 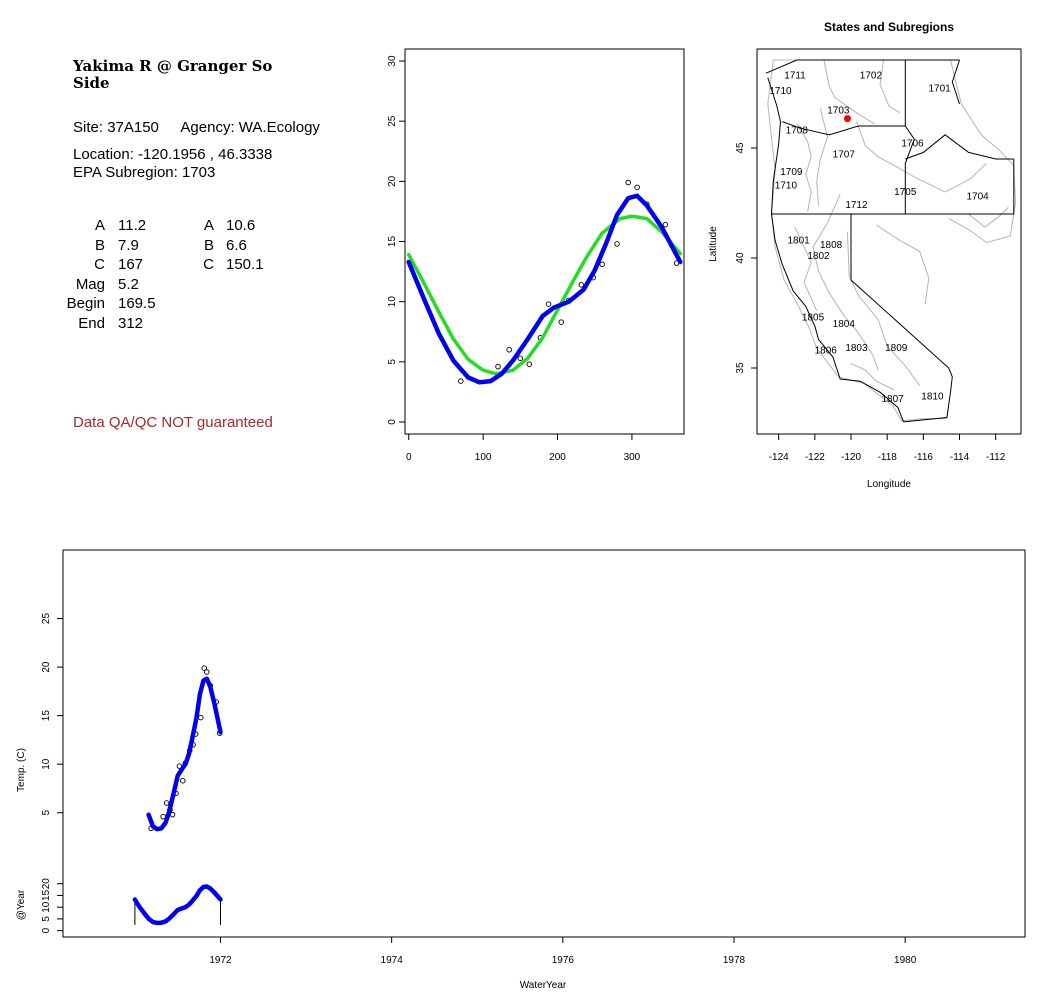 I want to click on seasonal-x-tick-label: 200, so click(x=557, y=457).